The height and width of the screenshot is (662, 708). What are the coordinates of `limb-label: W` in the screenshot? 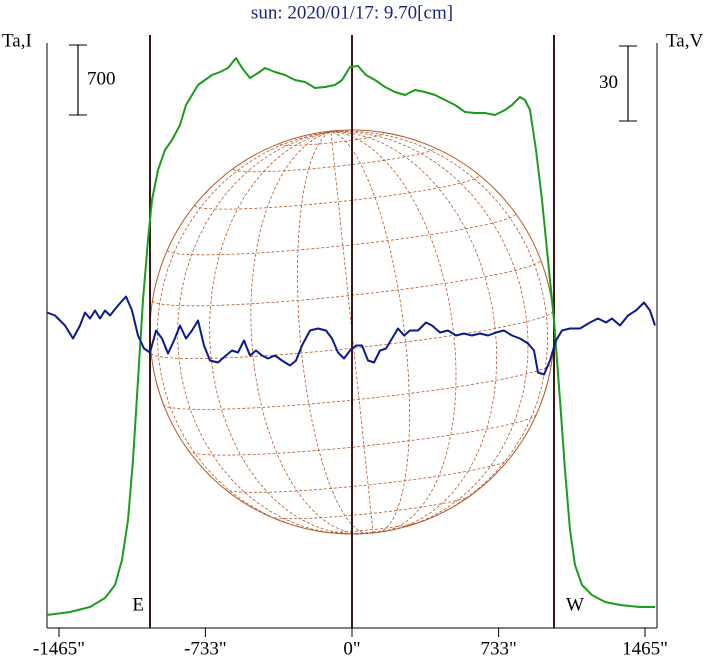 It's located at (575, 604).